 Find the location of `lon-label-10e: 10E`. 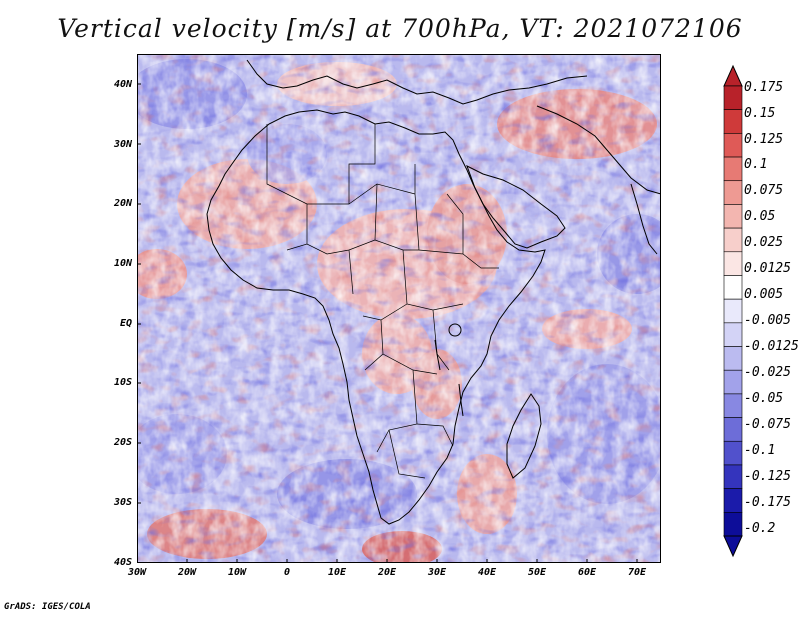

lon-label-10e: 10E is located at coordinates (337, 572).